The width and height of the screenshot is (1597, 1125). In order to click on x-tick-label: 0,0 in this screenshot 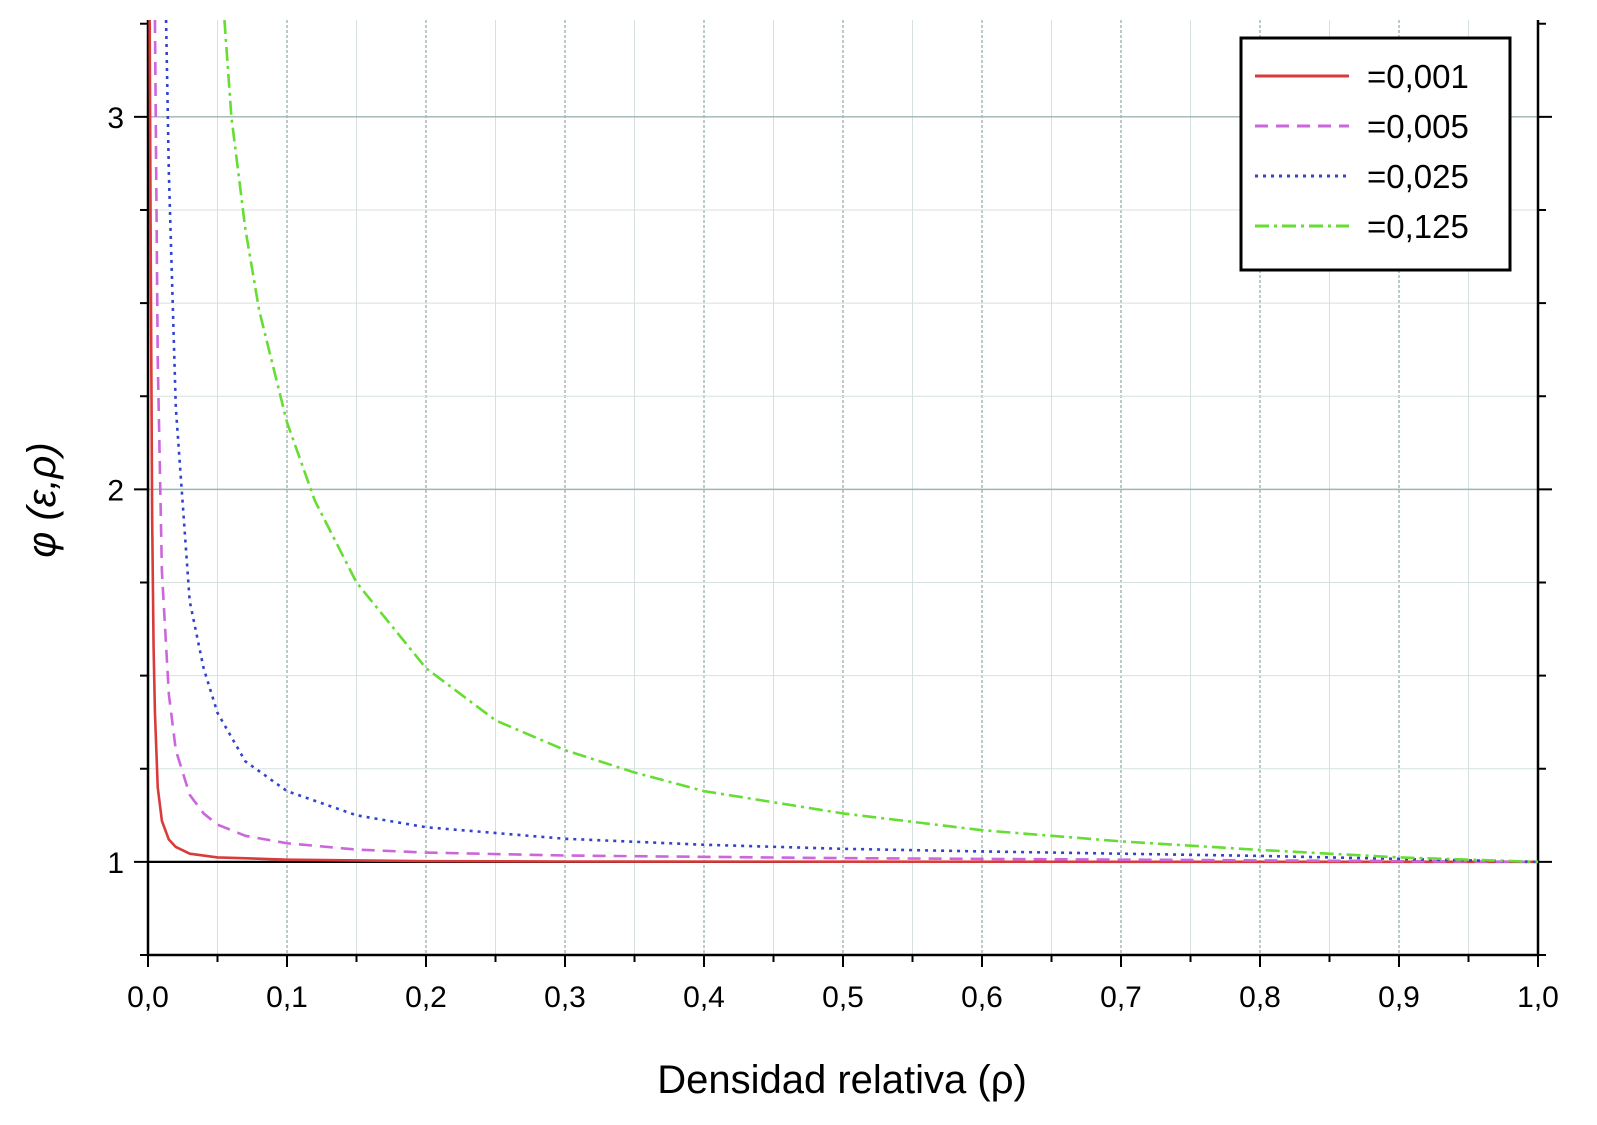, I will do `click(148, 997)`.